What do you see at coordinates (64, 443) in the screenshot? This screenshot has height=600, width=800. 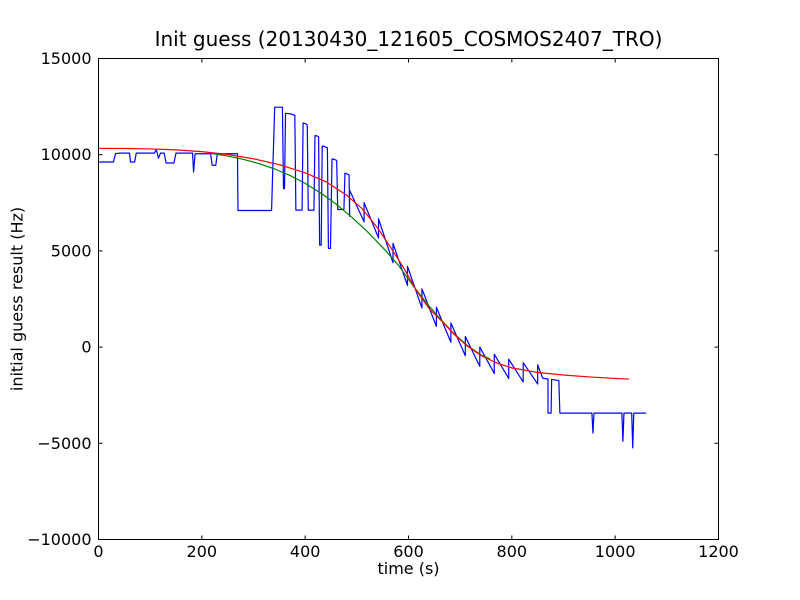 I see `y-tick-label: −5000` at bounding box center [64, 443].